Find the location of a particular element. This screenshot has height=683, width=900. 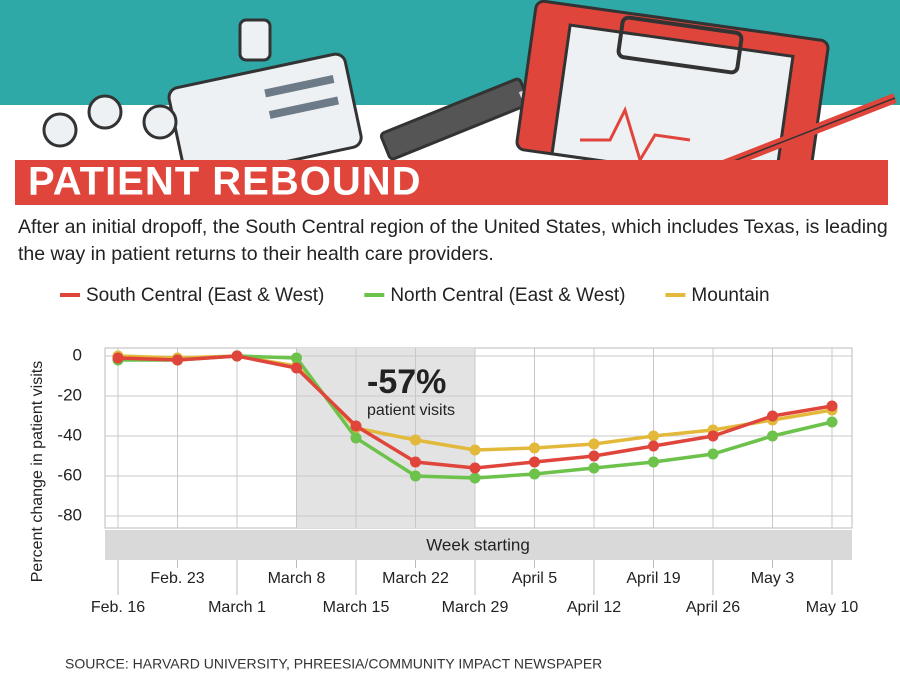

x-tick-label: March 8 is located at coordinates (297, 578).